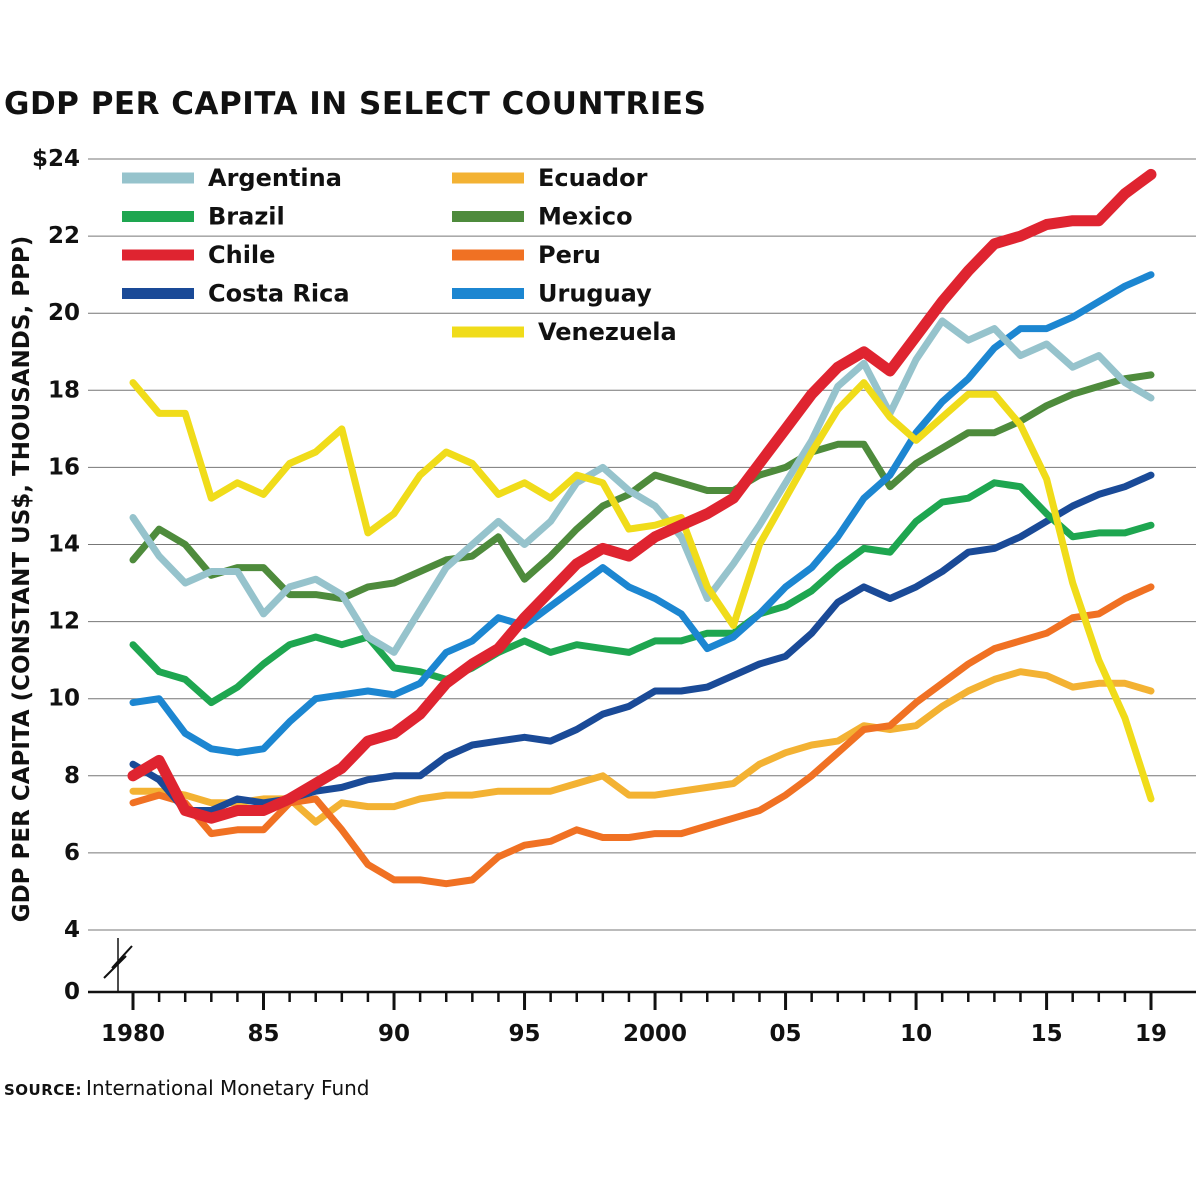 This screenshot has width=1200, height=1190. I want to click on y-tick-label: 6, so click(72, 853).